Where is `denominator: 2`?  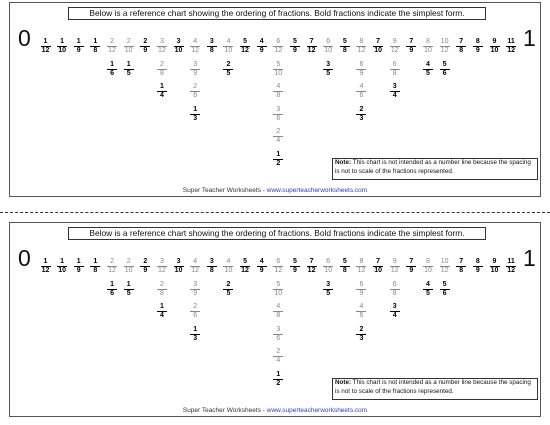 denominator: 2 is located at coordinates (278, 383).